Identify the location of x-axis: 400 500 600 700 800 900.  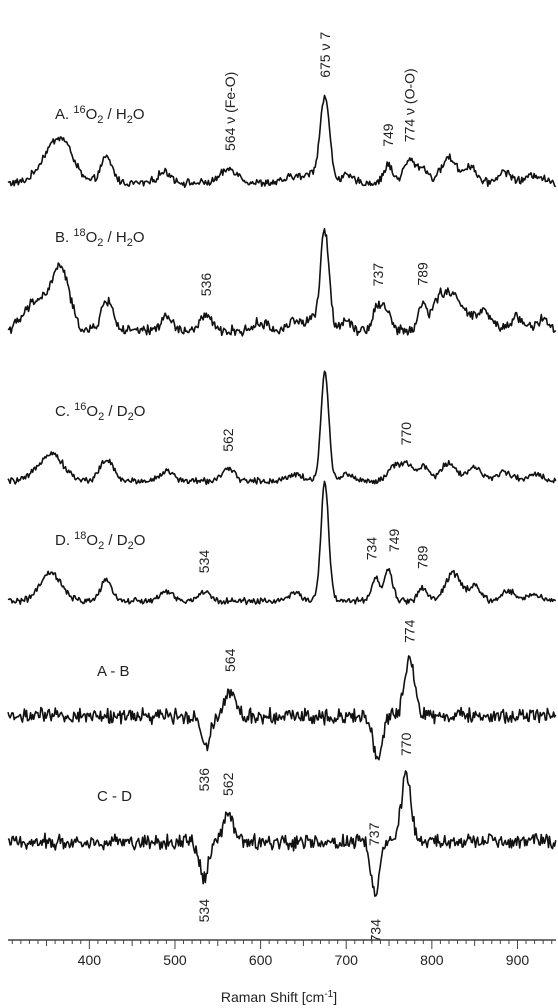
(282, 953).